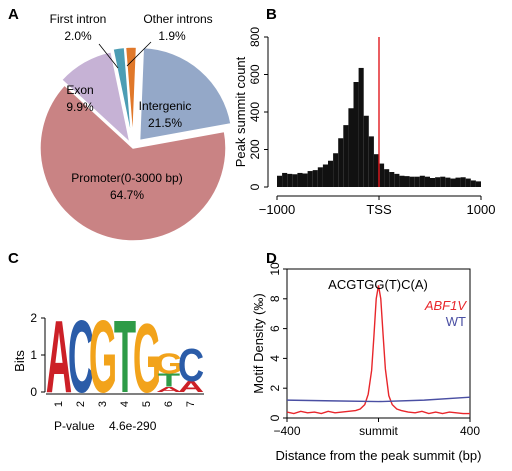  What do you see at coordinates (165, 106) in the screenshot?
I see `pie-label-intergenic: Intergenic` at bounding box center [165, 106].